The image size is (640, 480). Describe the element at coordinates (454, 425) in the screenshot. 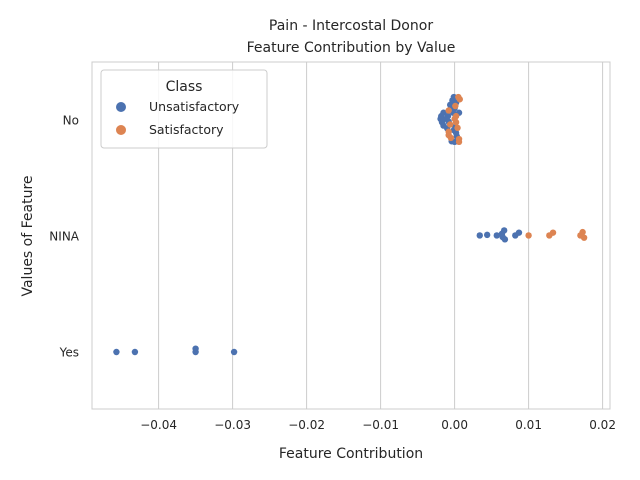

I see `x-tick-label: 0.00` at that location.